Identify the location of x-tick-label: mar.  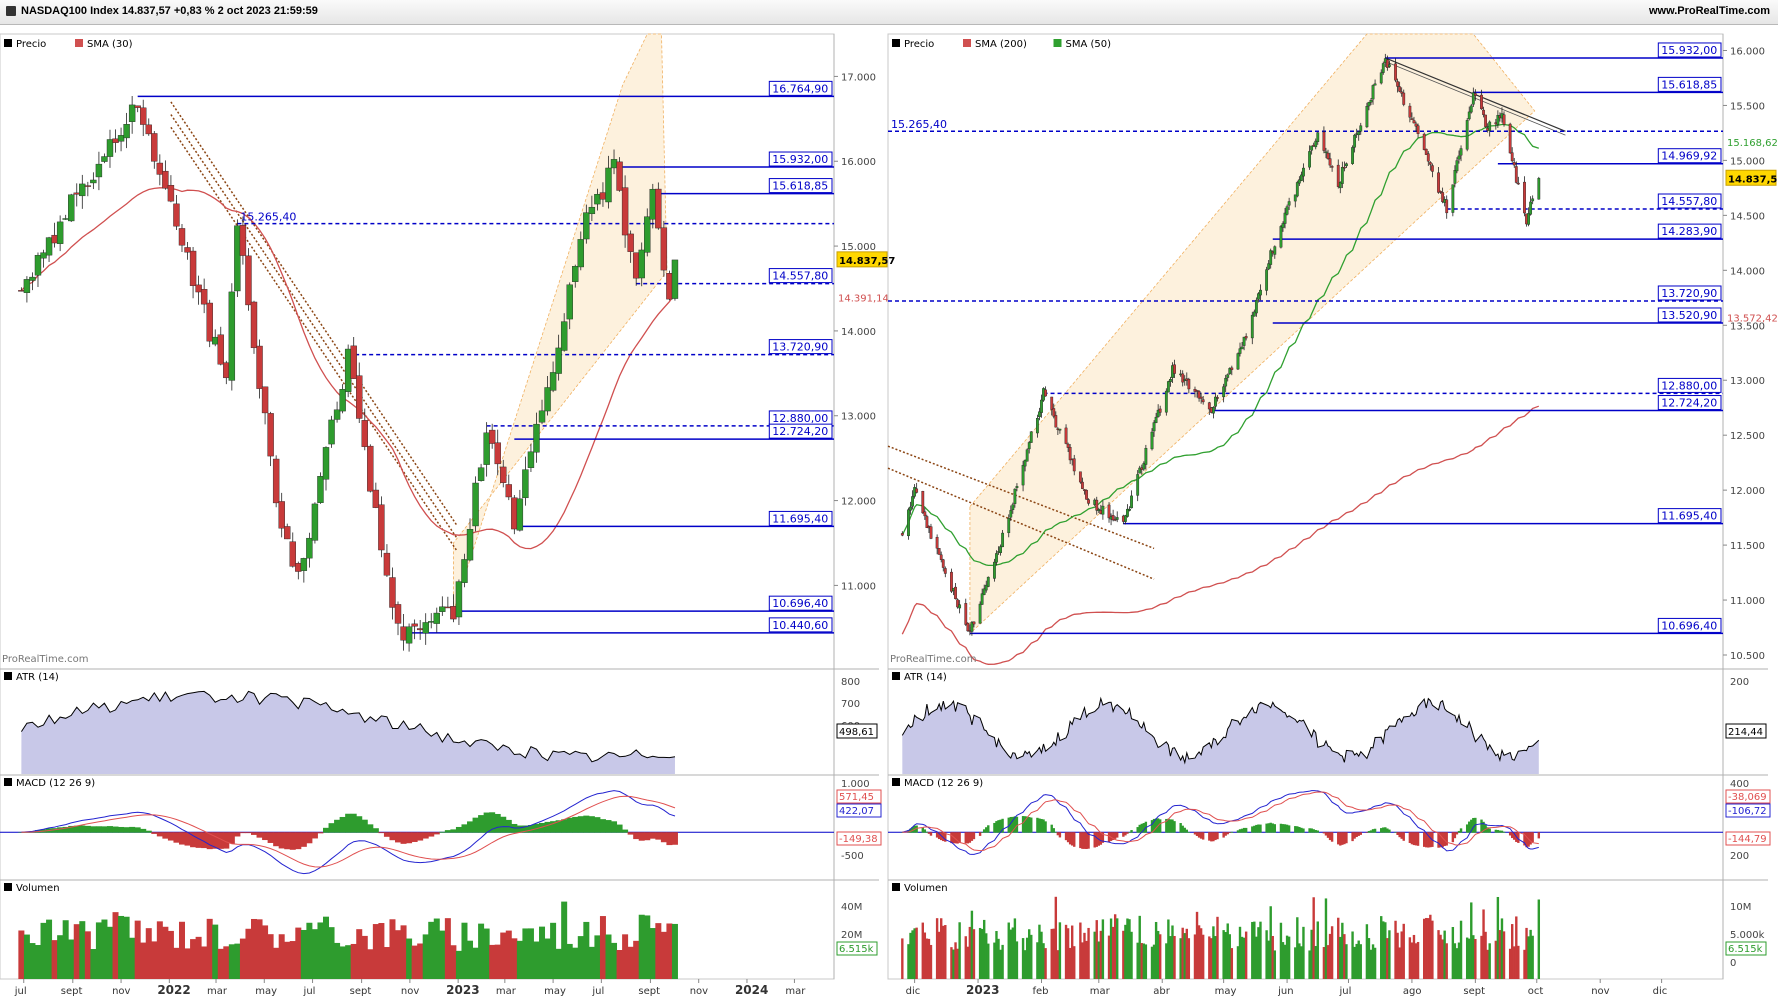
(217, 991).